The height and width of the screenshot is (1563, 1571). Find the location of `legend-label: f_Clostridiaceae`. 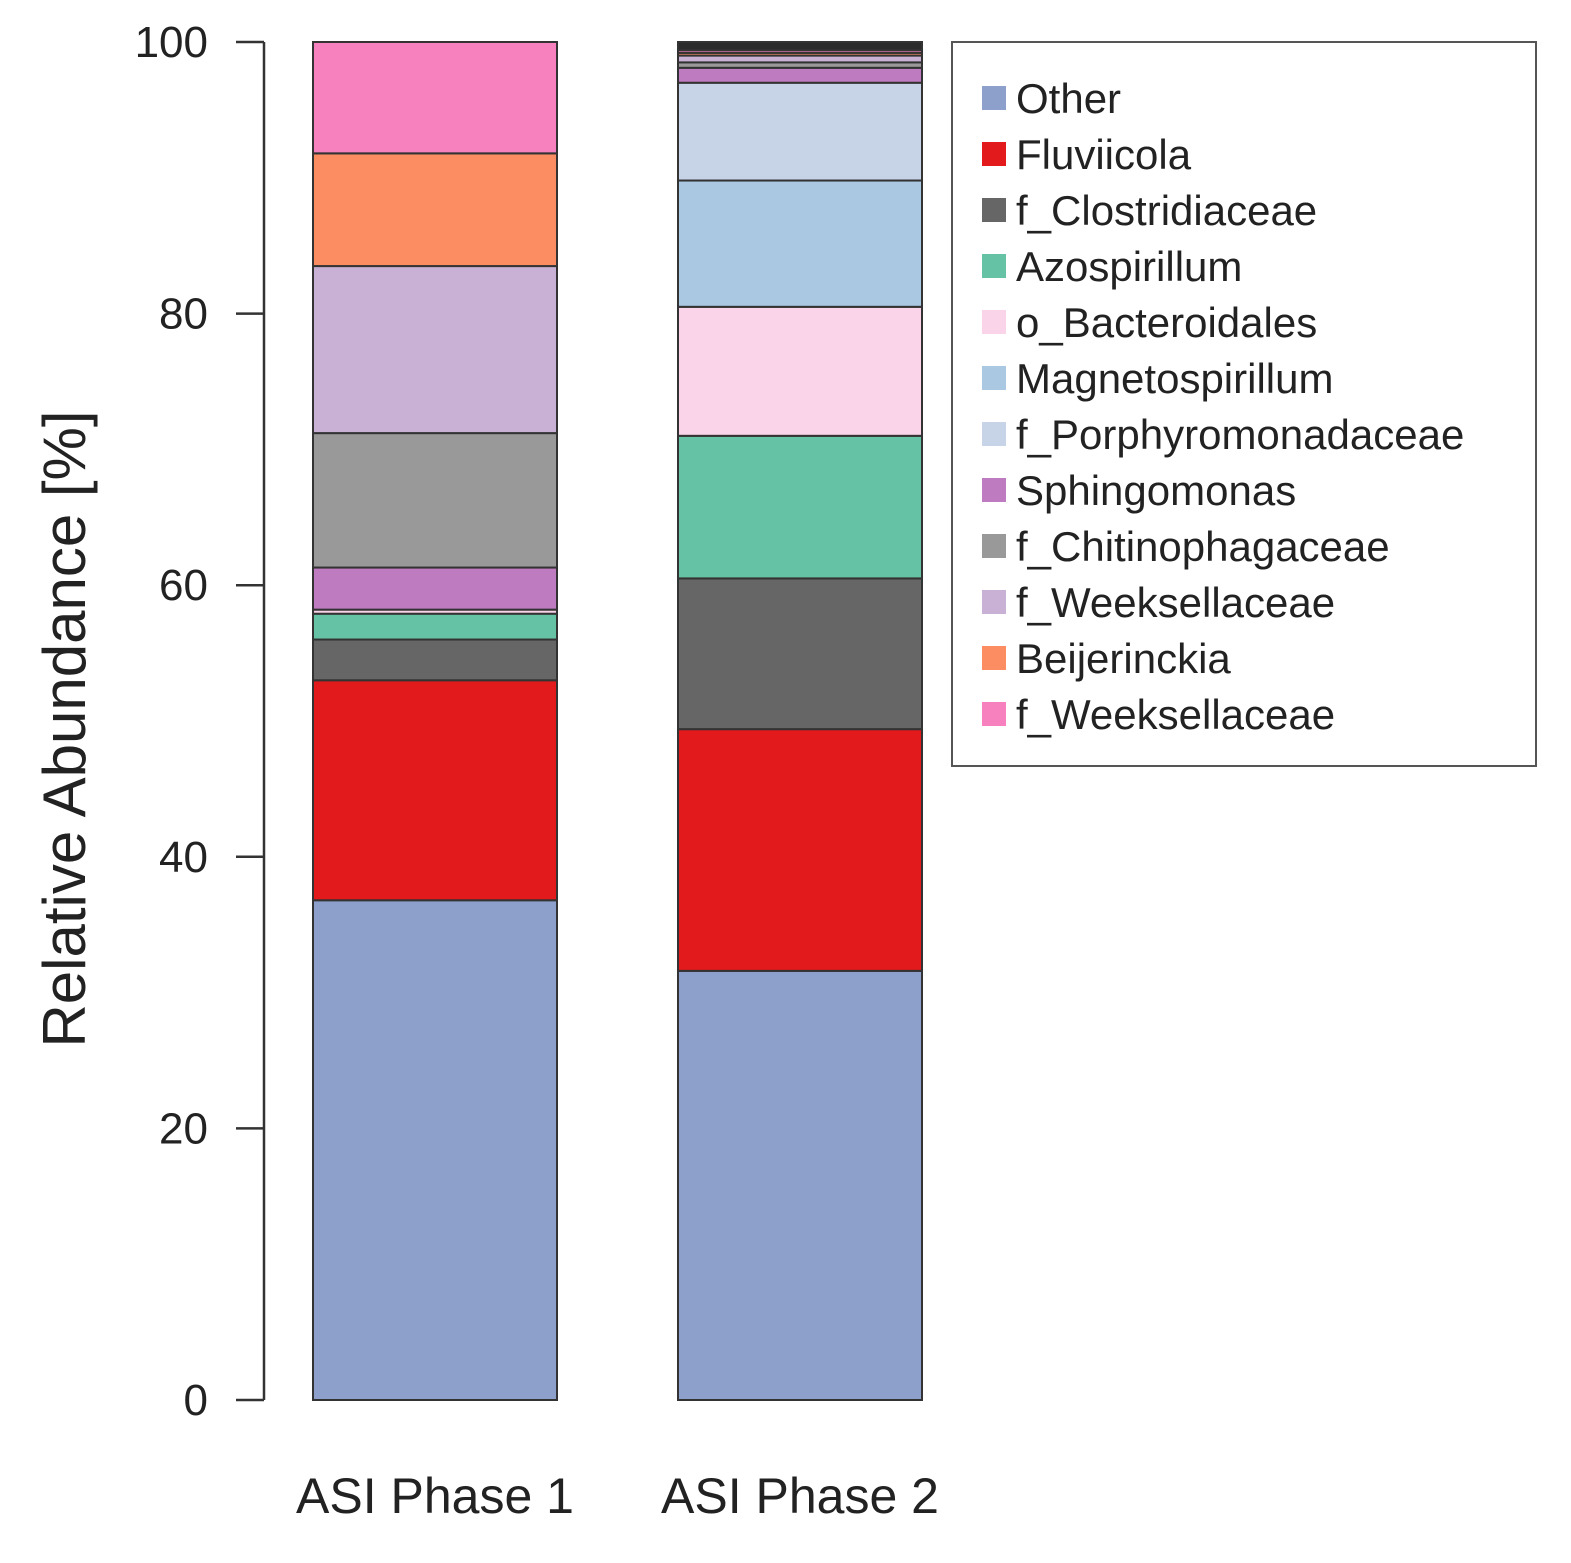

legend-label: f_Clostridiaceae is located at coordinates (1166, 210).